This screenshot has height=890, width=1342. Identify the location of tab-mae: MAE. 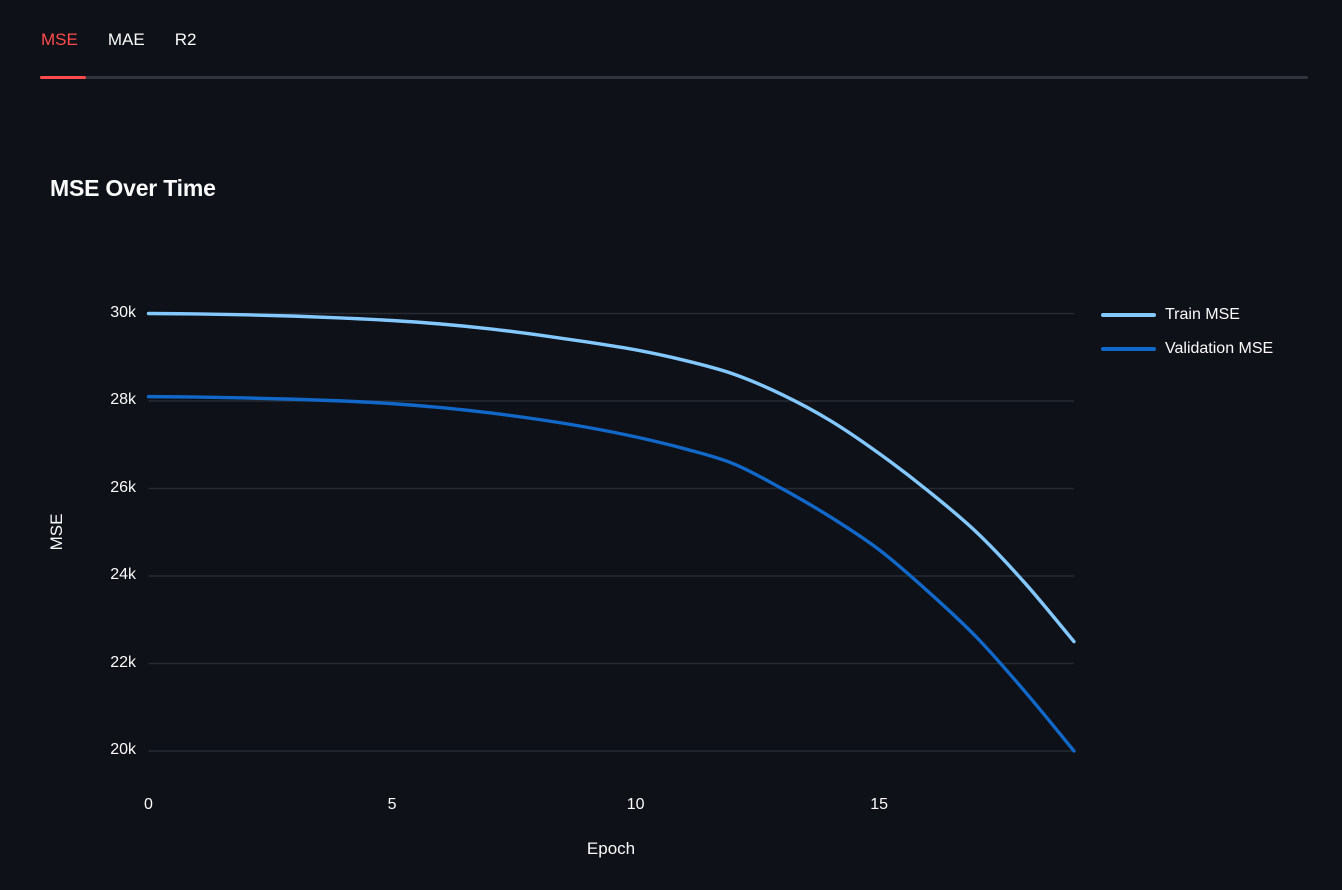
(126, 39).